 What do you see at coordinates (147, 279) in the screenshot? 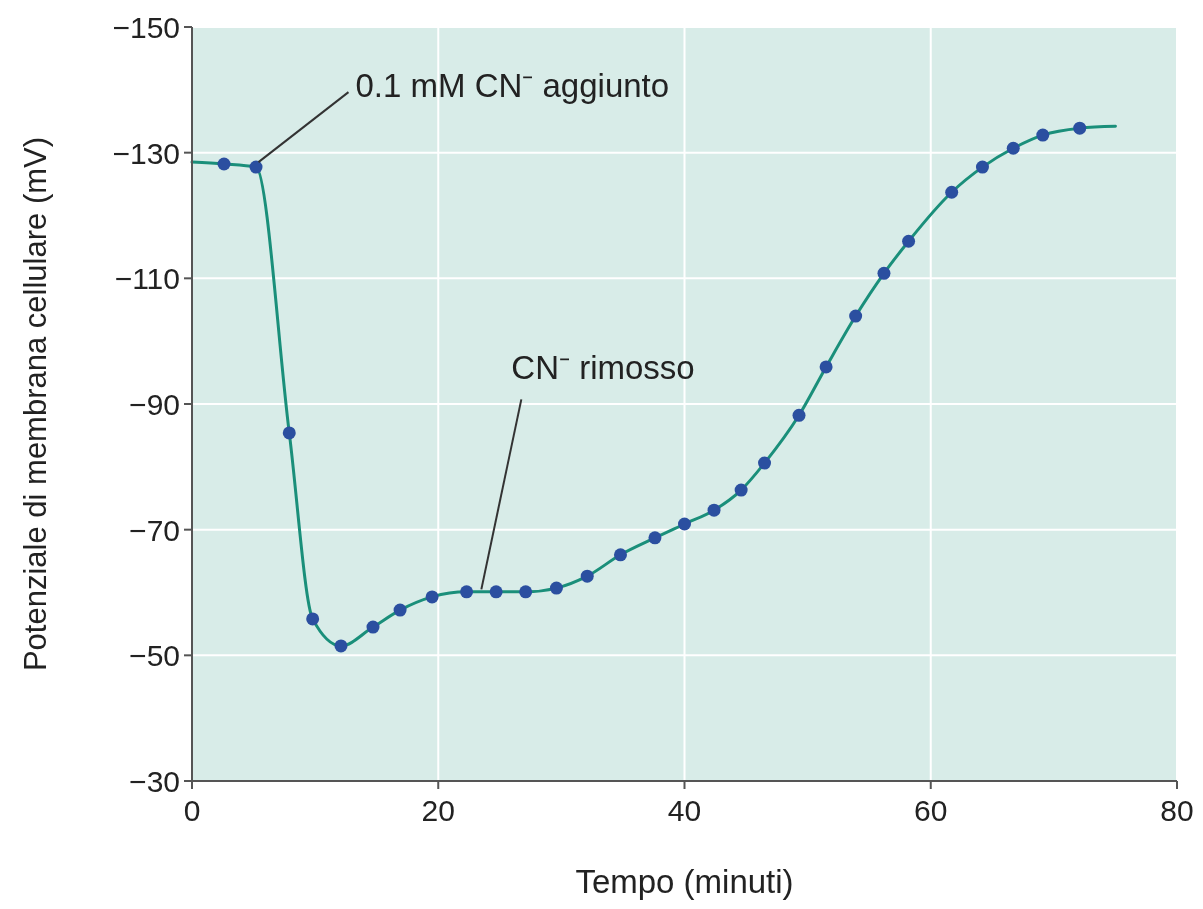
I see `y-tick-label: −110` at bounding box center [147, 279].